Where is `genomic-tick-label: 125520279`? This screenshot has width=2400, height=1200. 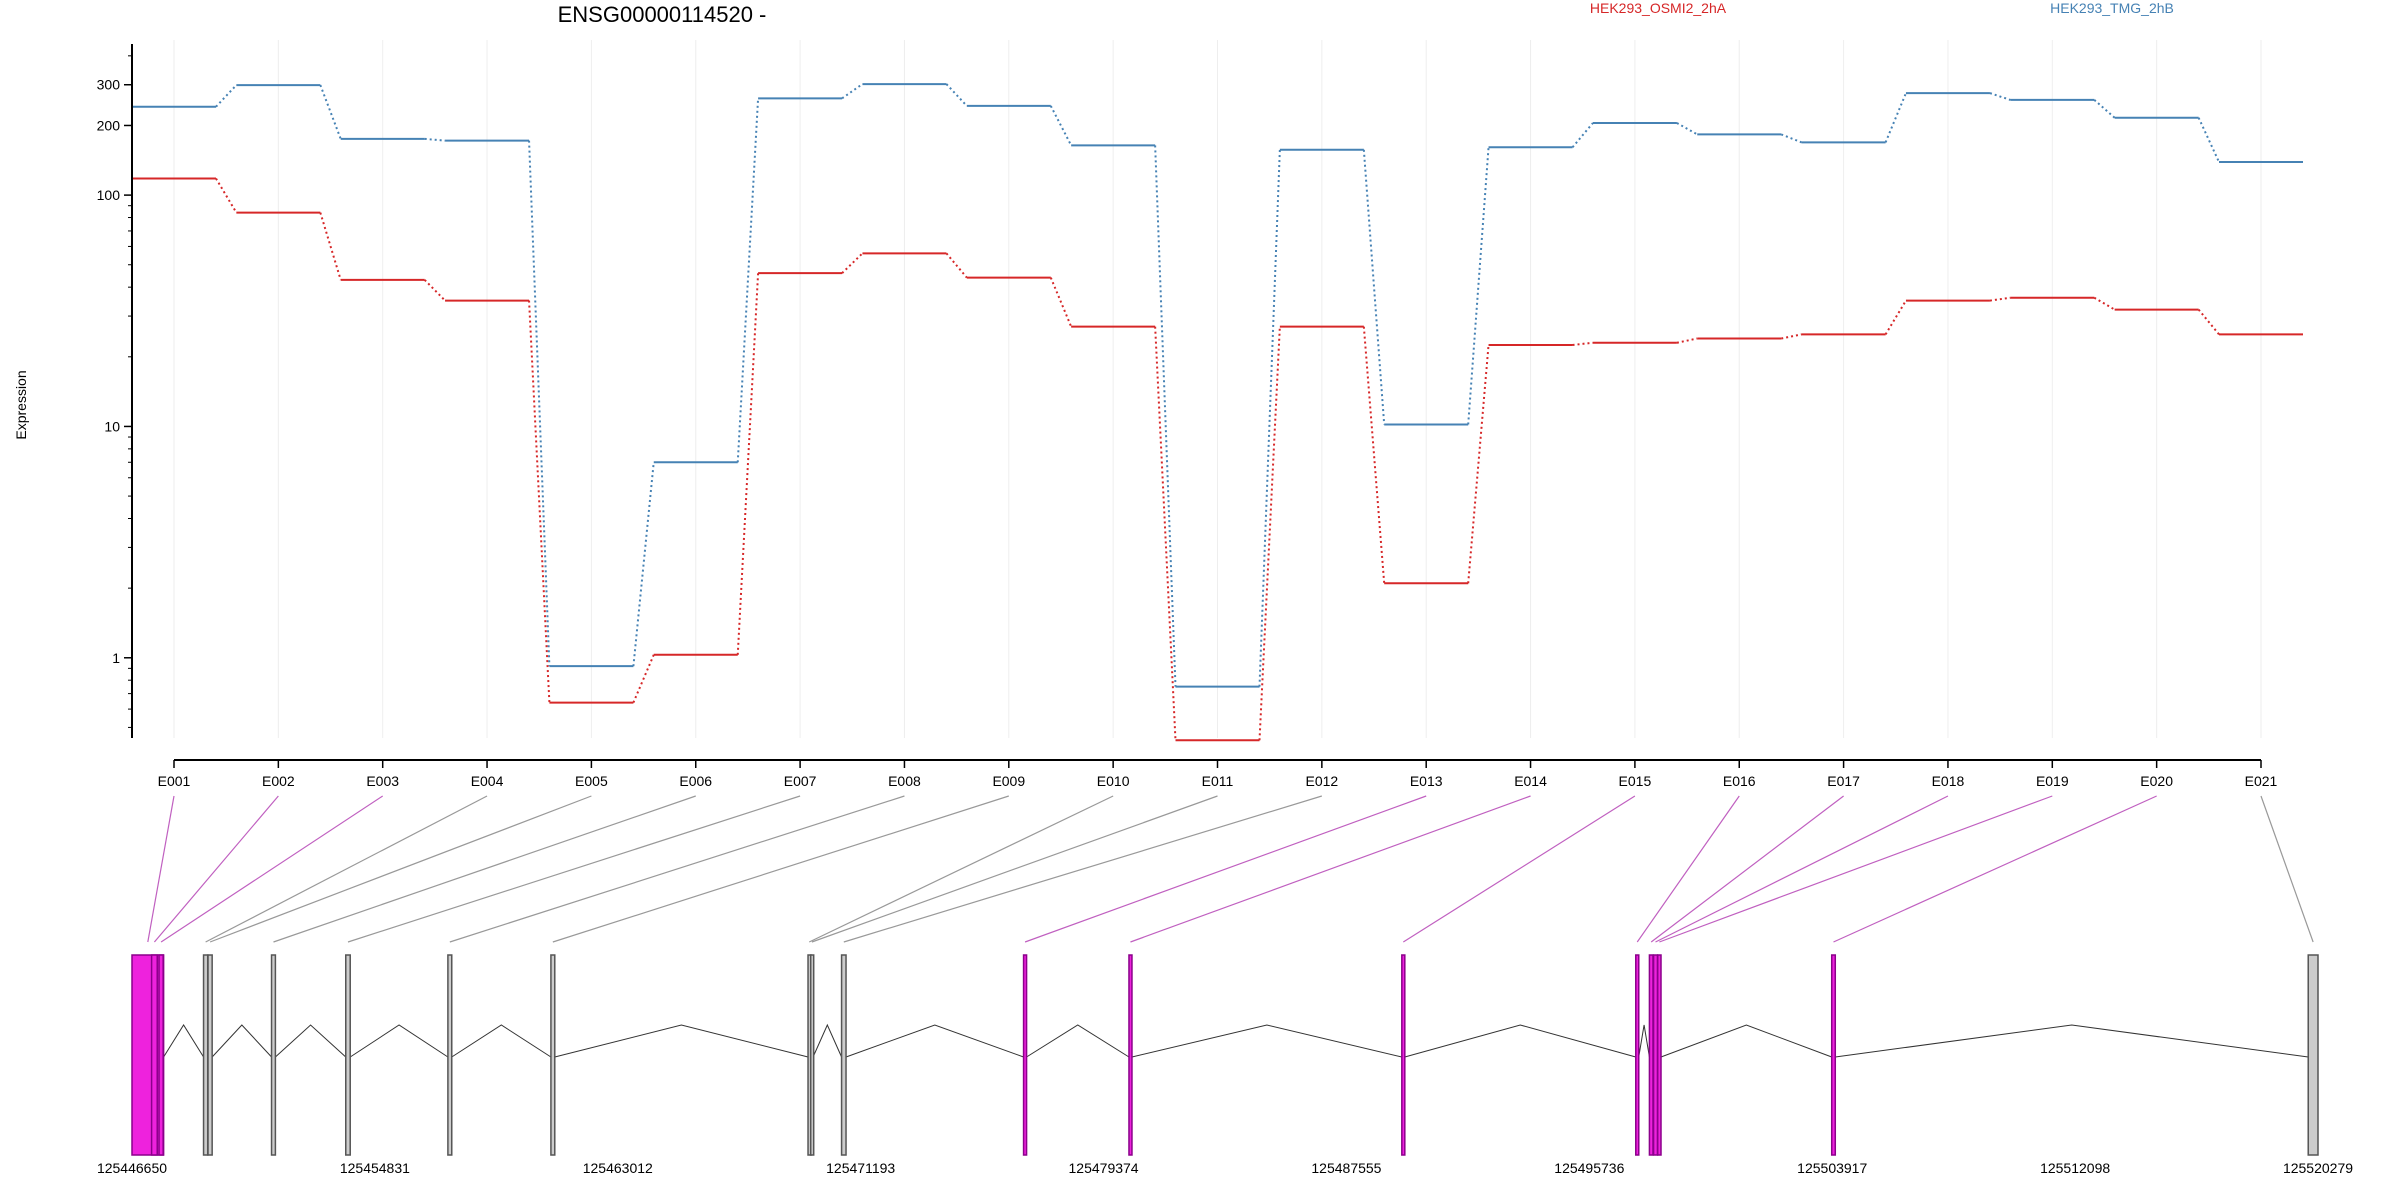 genomic-tick-label: 125520279 is located at coordinates (2318, 1168).